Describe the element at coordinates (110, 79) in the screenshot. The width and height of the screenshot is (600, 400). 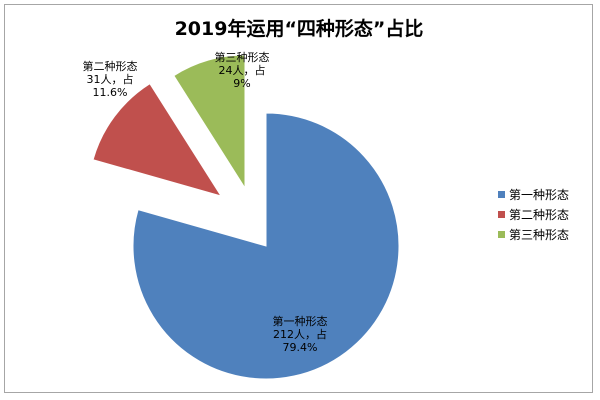
I see `data-label-2: 第二种形态 31人，占 11.6%` at that location.